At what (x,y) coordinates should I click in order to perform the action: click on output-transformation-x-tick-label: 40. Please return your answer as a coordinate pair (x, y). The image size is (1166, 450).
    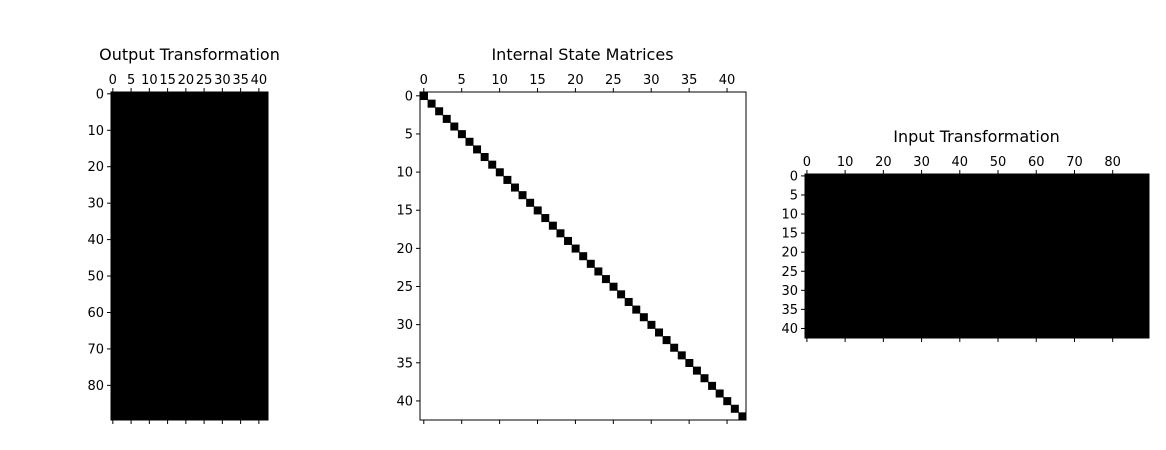
    Looking at the image, I should click on (259, 80).